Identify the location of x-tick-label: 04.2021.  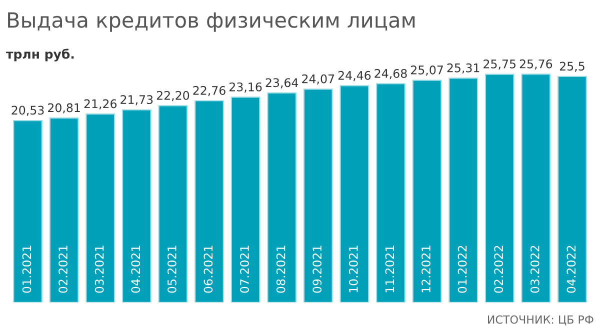
(135, 269).